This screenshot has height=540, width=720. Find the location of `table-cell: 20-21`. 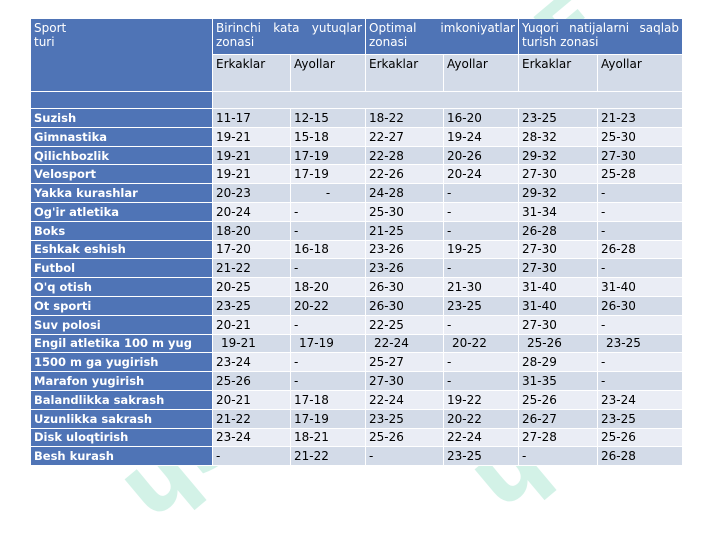

table-cell: 20-21 is located at coordinates (252, 400).